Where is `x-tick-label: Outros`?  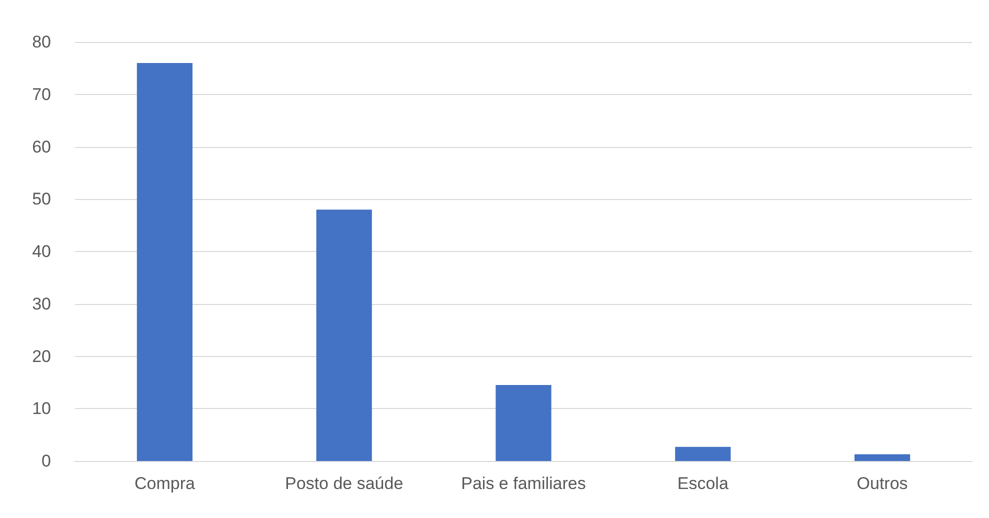 x-tick-label: Outros is located at coordinates (882, 483).